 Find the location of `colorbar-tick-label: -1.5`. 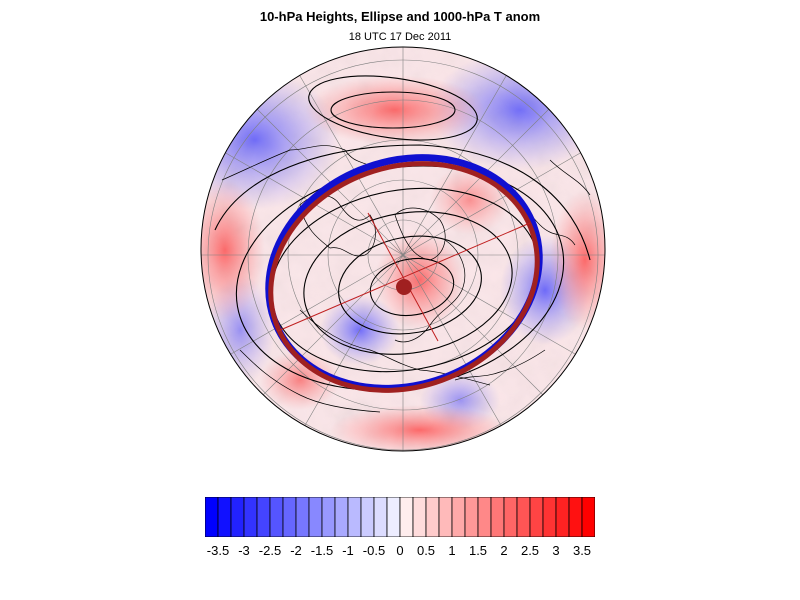

colorbar-tick-label: -1.5 is located at coordinates (322, 550).